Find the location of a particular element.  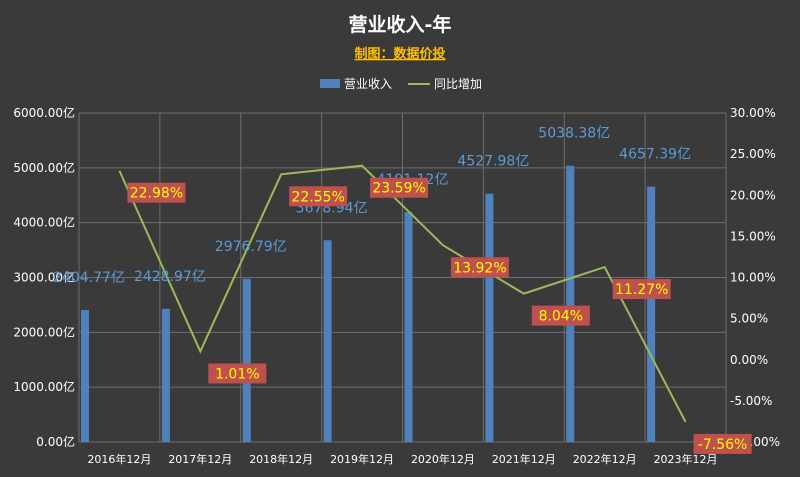

right-tick-label: 25.00% is located at coordinates (753, 154).